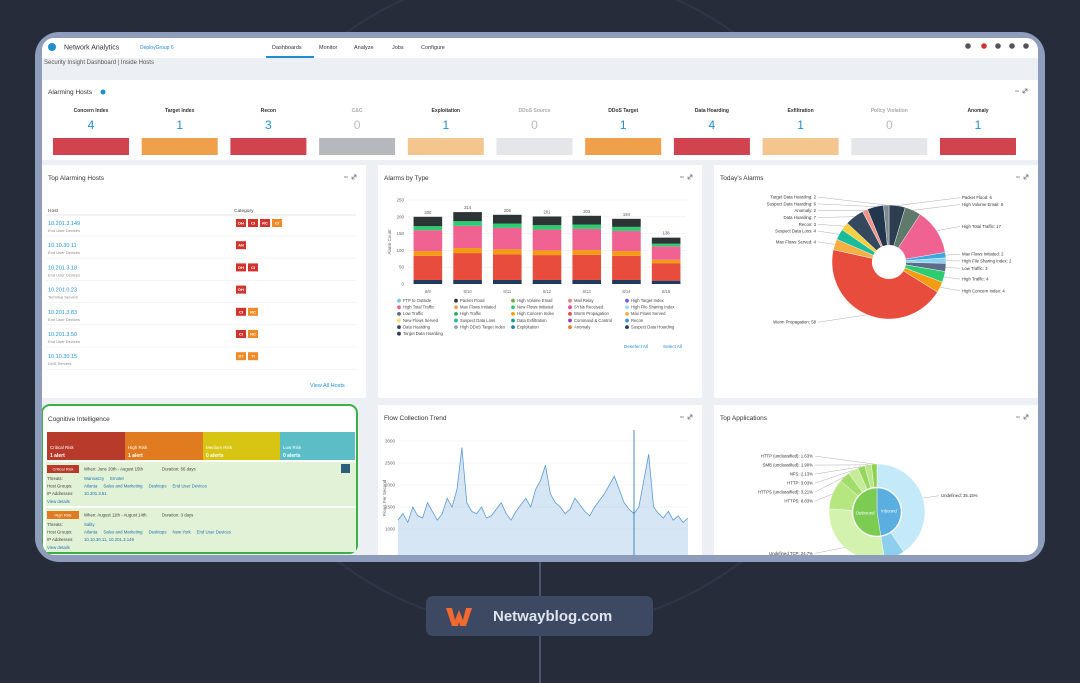 The width and height of the screenshot is (1080, 683). I want to click on domain-selector: DeployGroup 6, so click(157, 48).